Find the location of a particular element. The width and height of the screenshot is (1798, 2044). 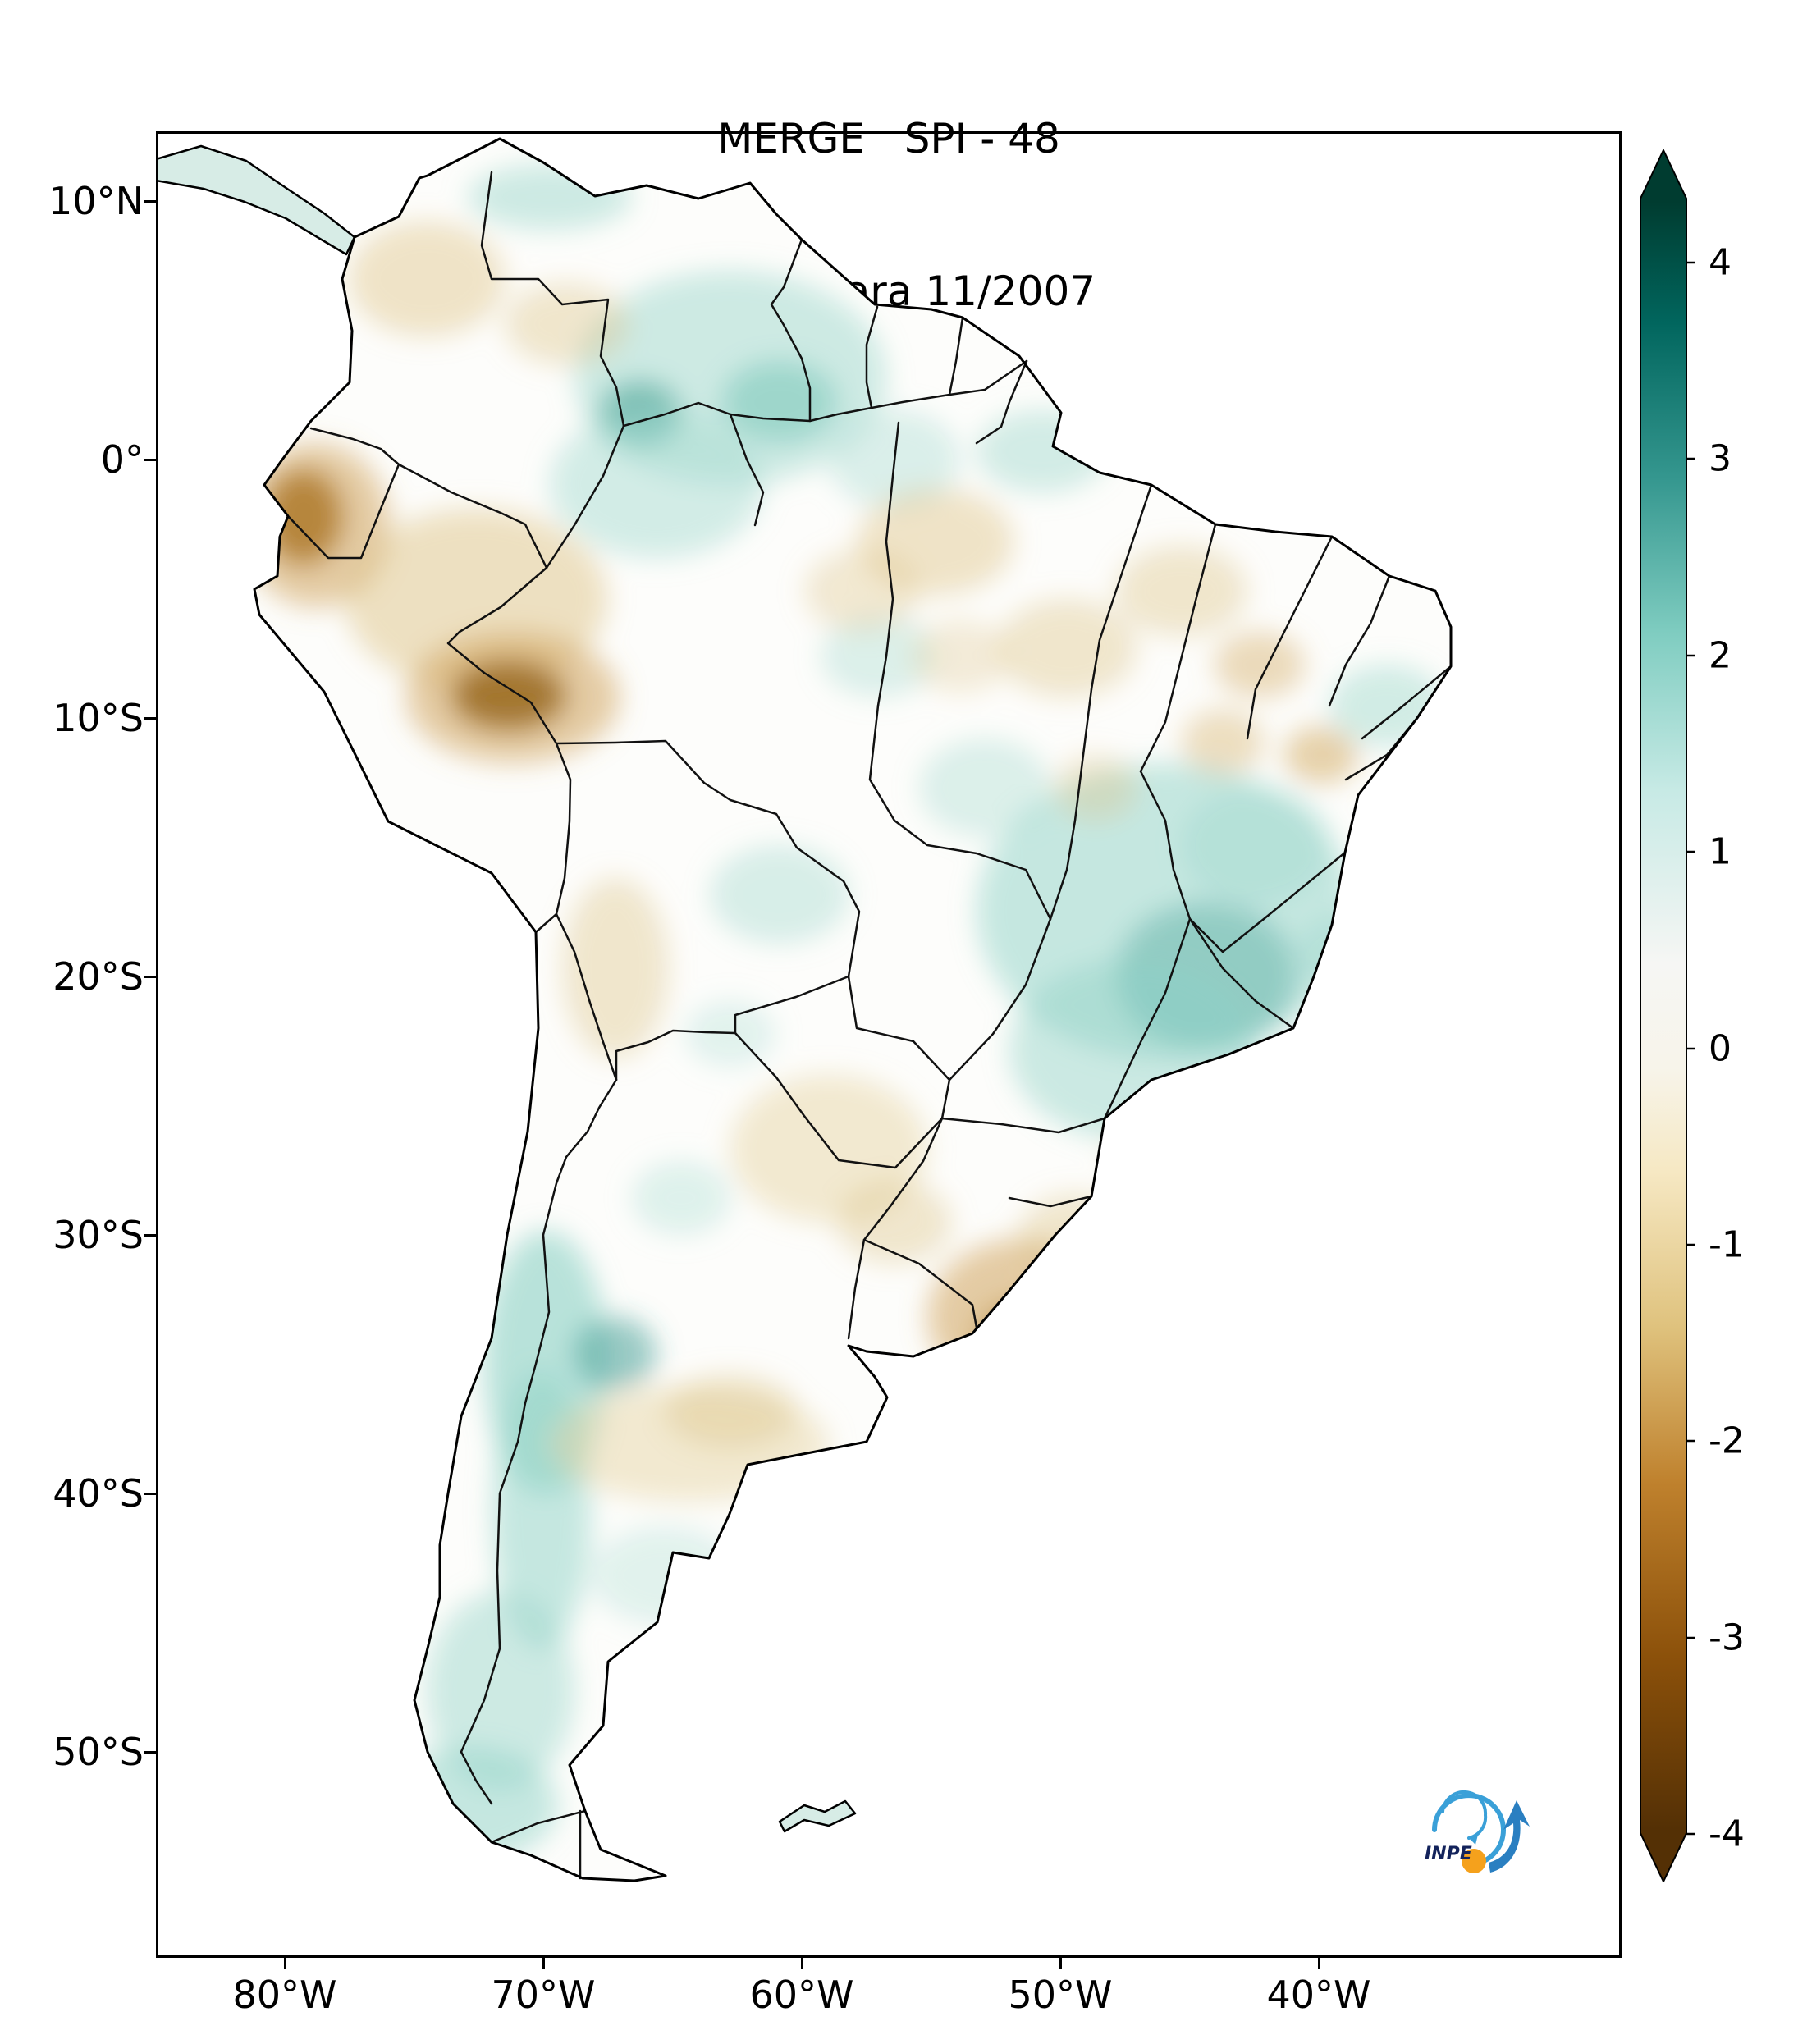

x-tick-label: 40°W is located at coordinates (1318, 1995).